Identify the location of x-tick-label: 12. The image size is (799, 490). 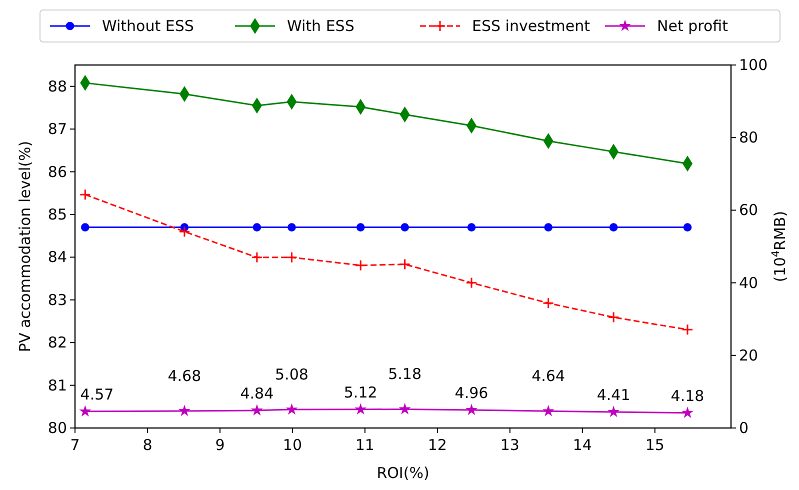
(437, 445).